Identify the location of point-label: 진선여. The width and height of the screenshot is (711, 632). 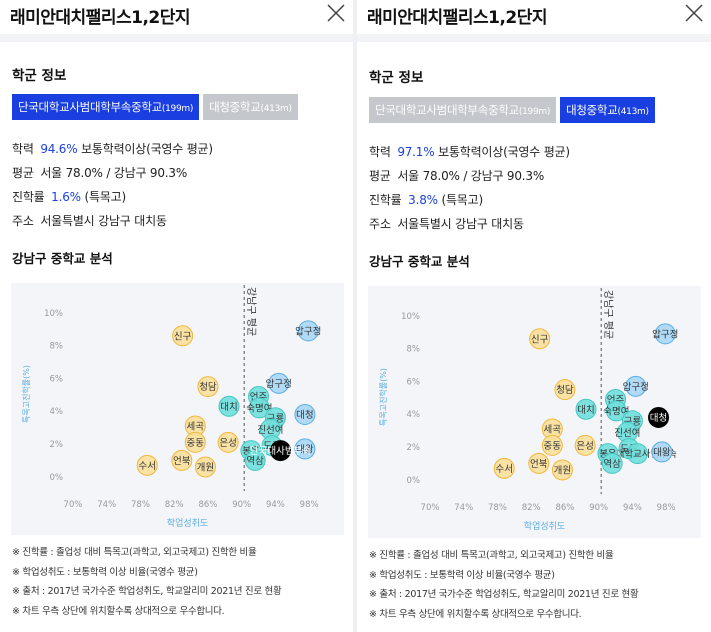
(270, 430).